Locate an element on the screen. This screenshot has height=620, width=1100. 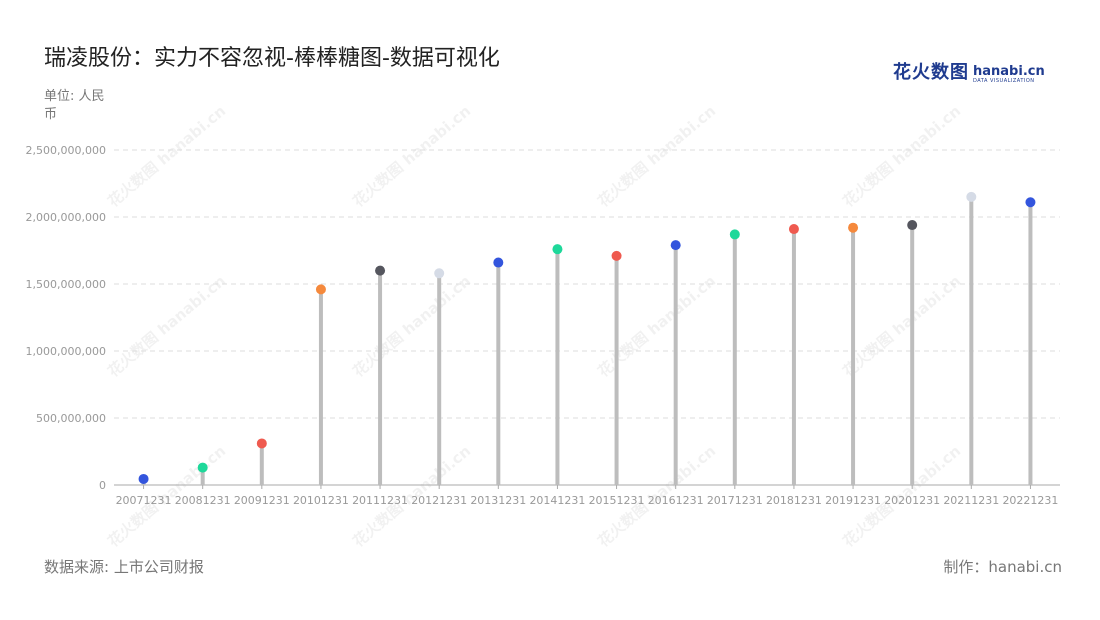
y-tick-label: 2,000,000,000 is located at coordinates (66, 217).